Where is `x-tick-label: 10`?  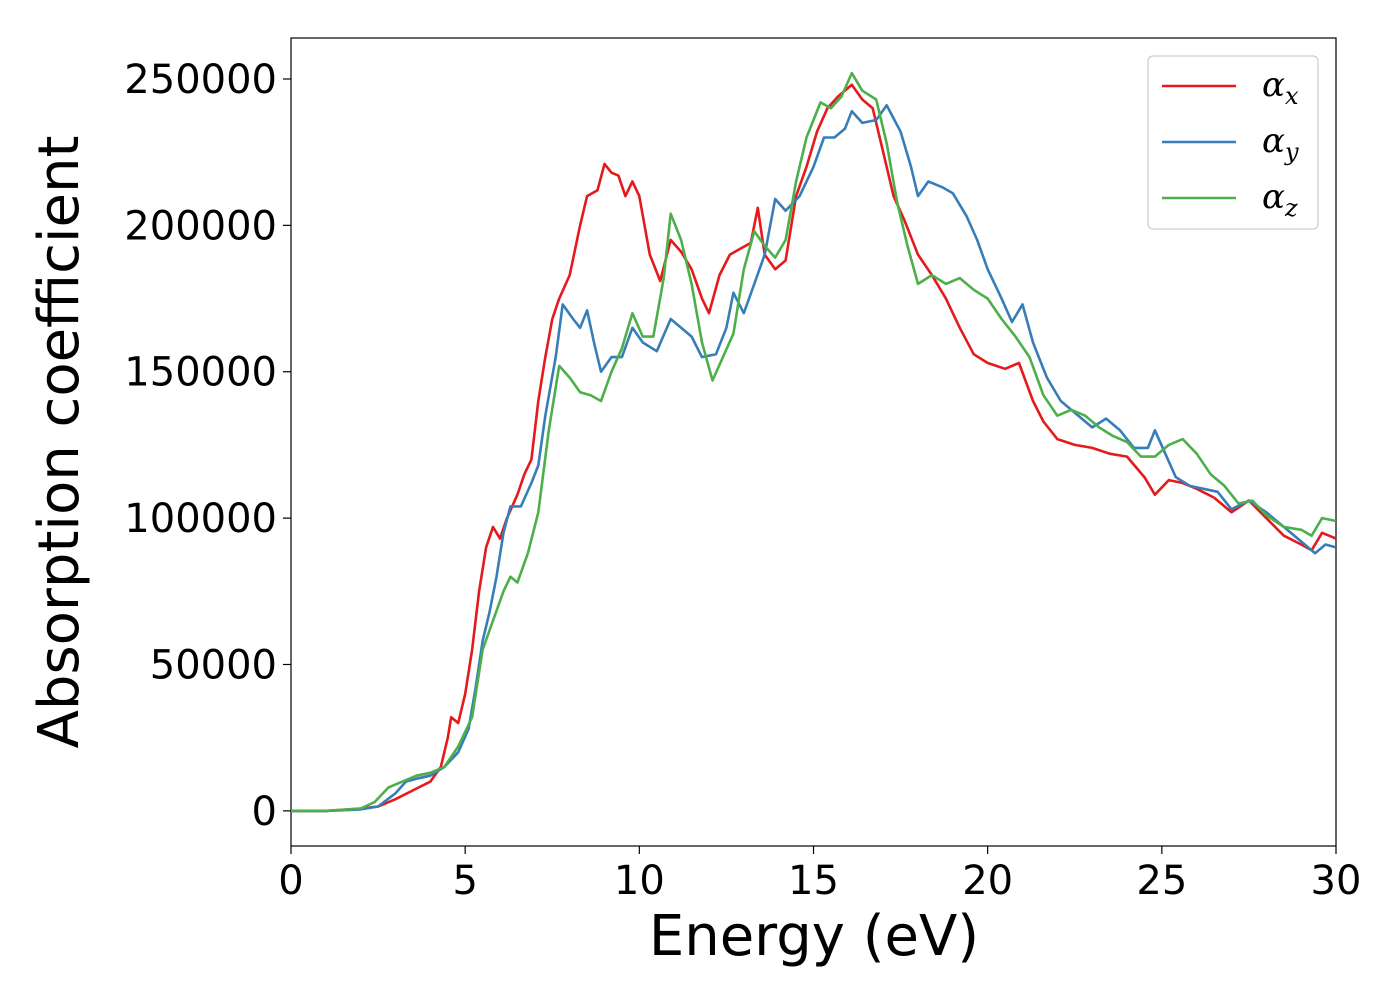 x-tick-label: 10 is located at coordinates (639, 881).